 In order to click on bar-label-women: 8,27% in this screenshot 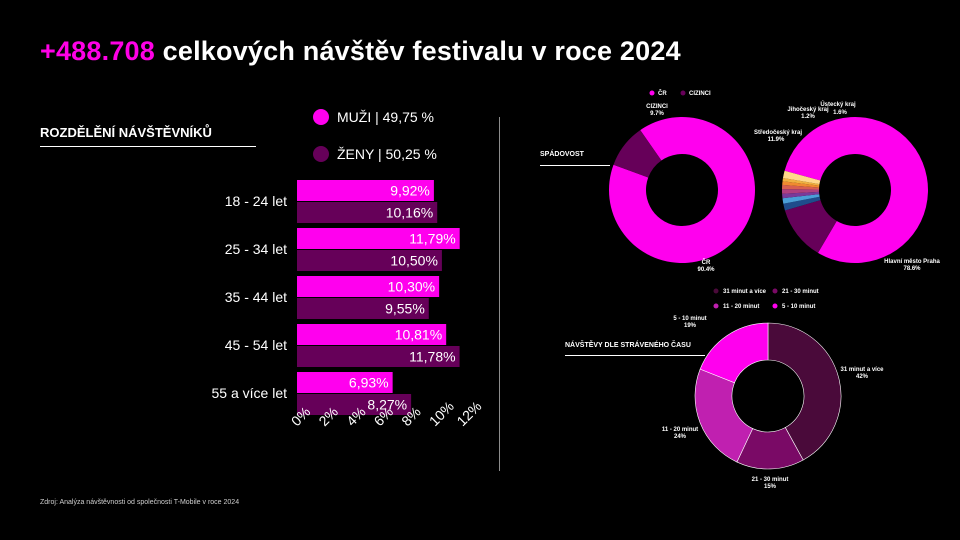, I will do `click(387, 405)`.